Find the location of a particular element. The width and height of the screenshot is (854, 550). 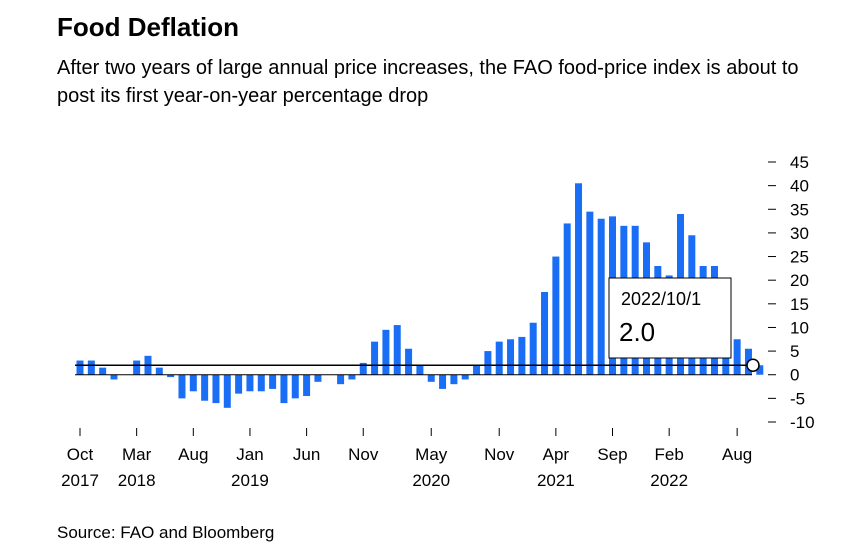

y-axis: 45 40 35 30 25 20 15 10 5 0 -5 -10 is located at coordinates (791, 292).